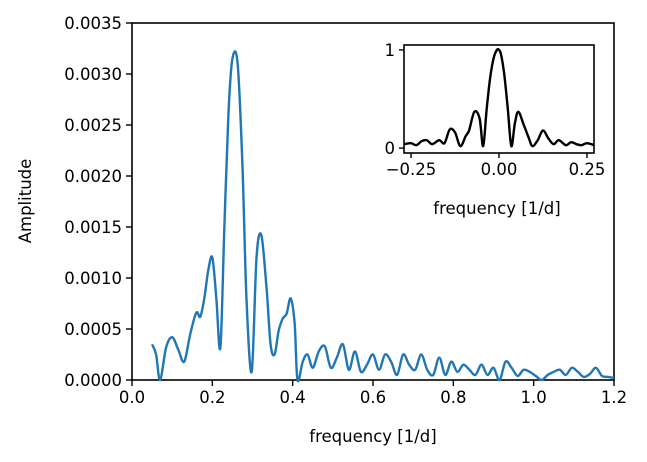 Image resolution: width=647 pixels, height=462 pixels. I want to click on main-x-tick-label: 1.2, so click(614, 397).